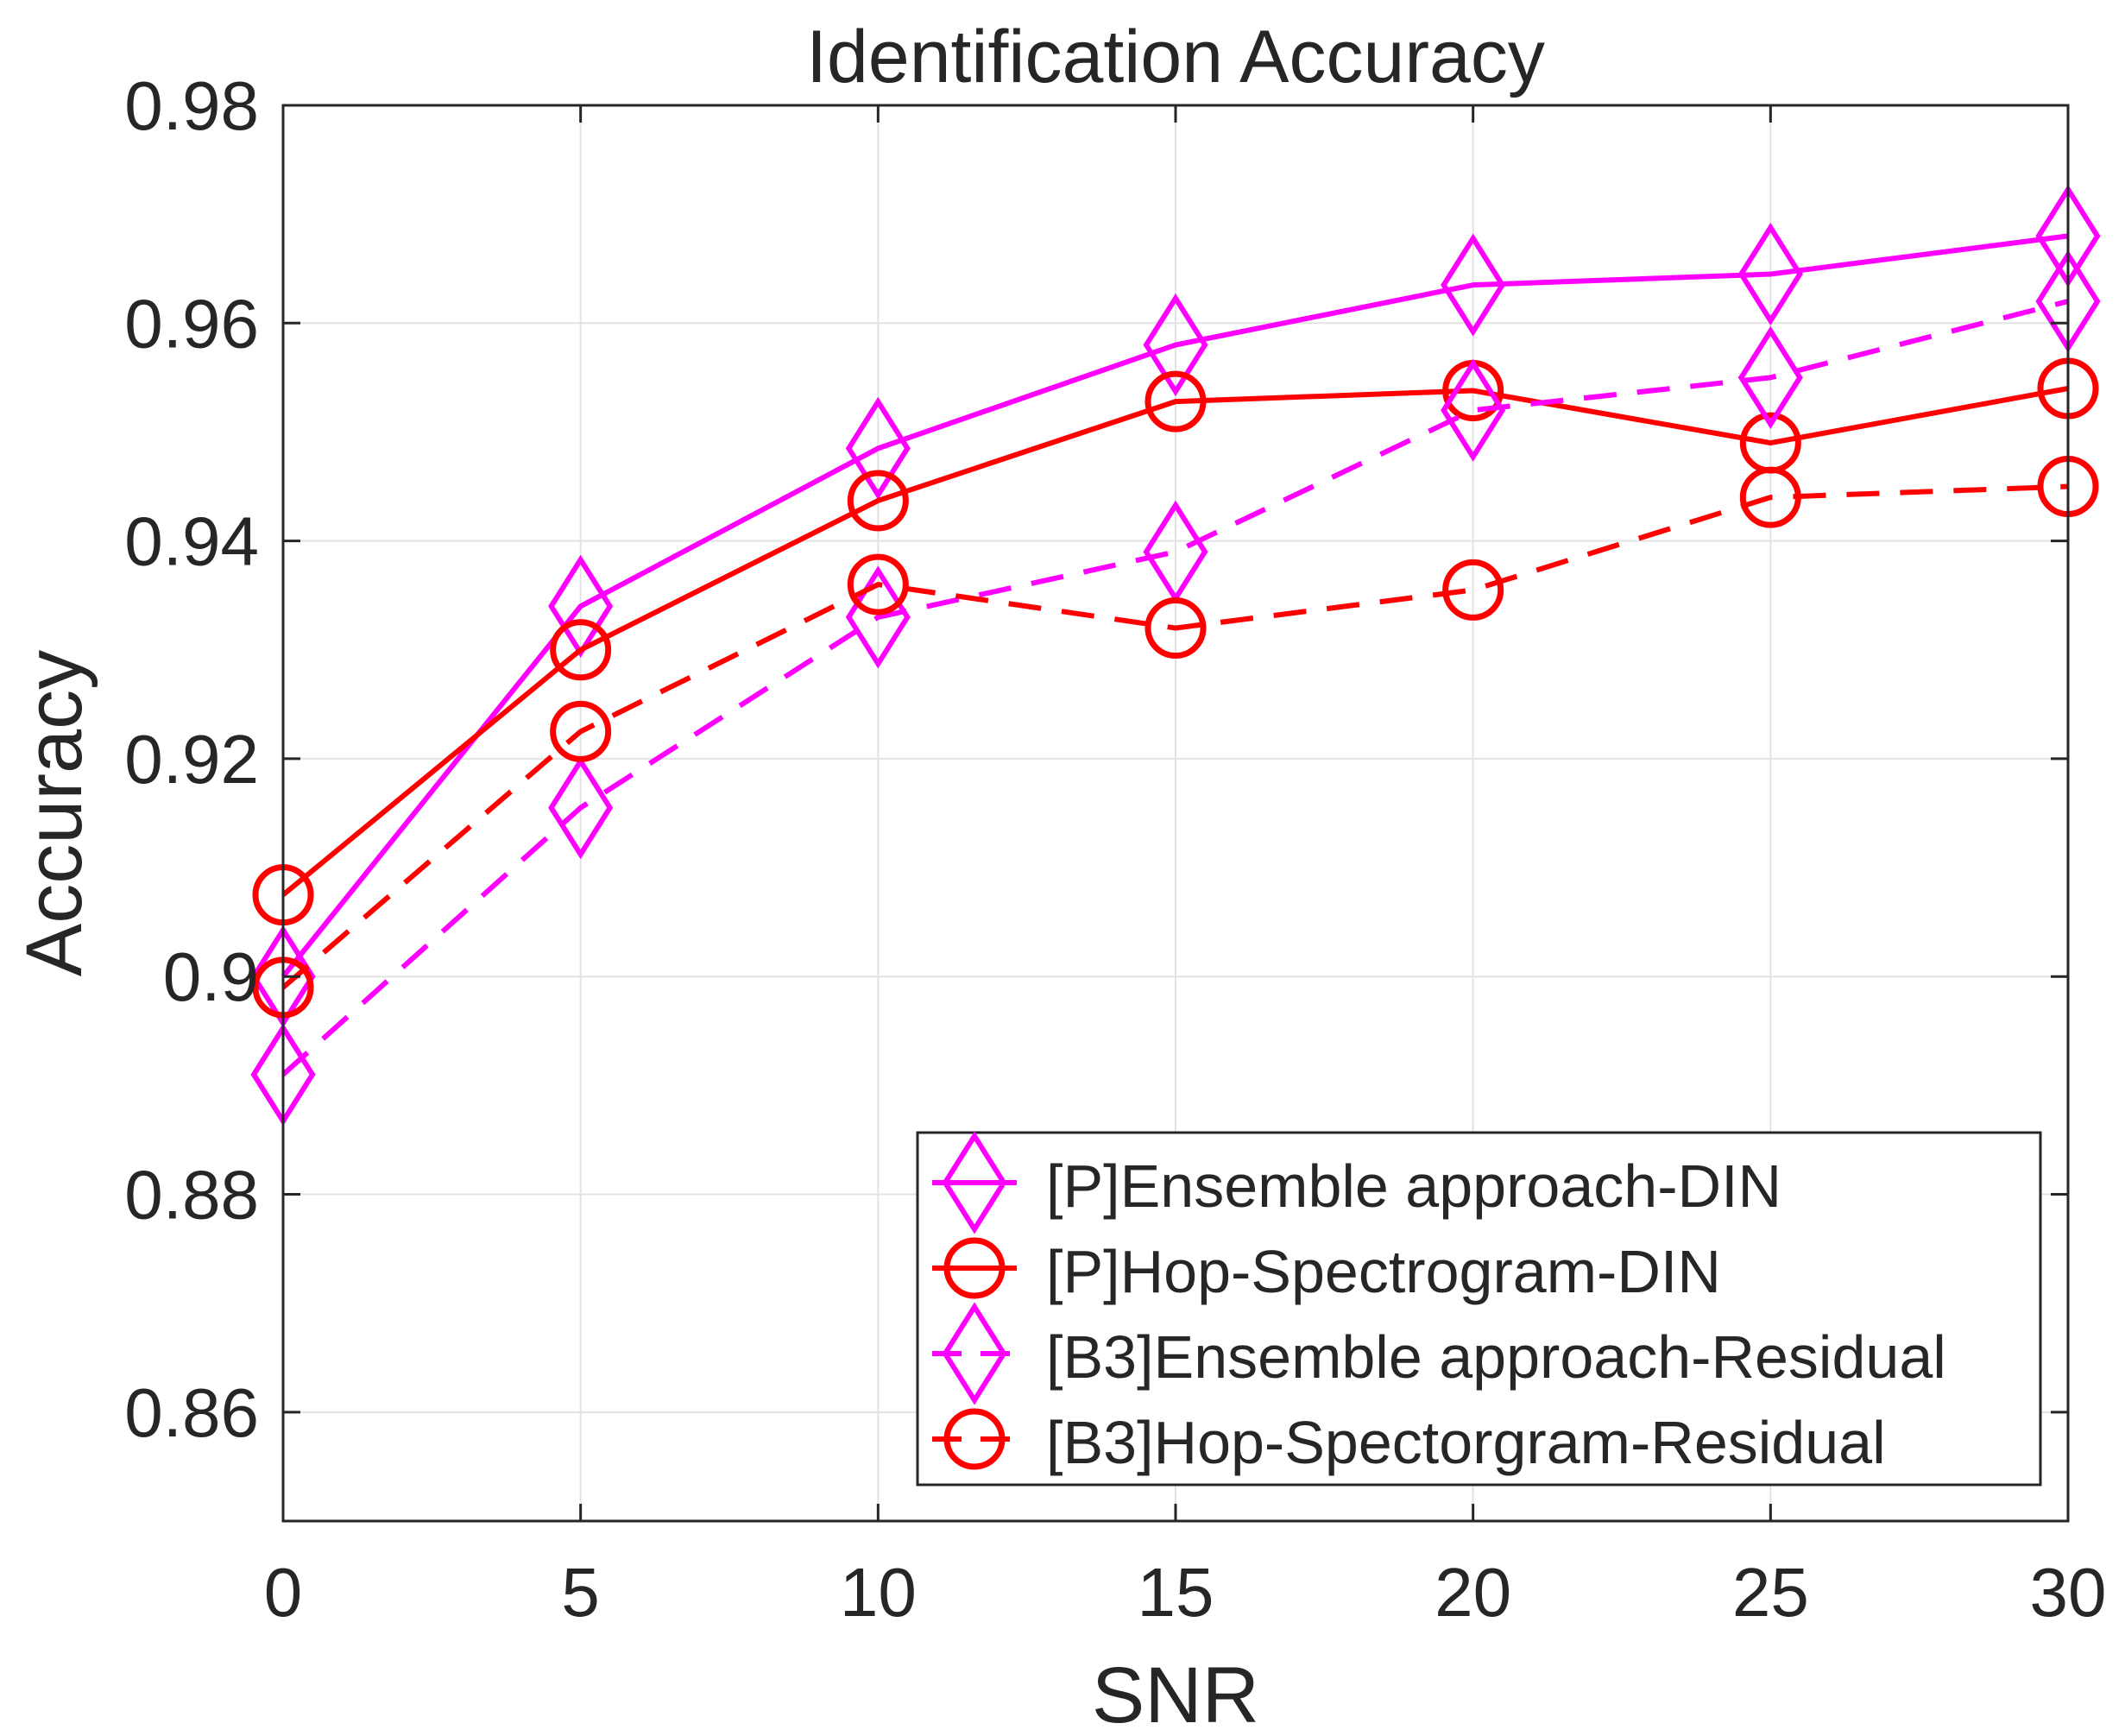  I want to click on y-tick-label: 0.9, so click(211, 976).